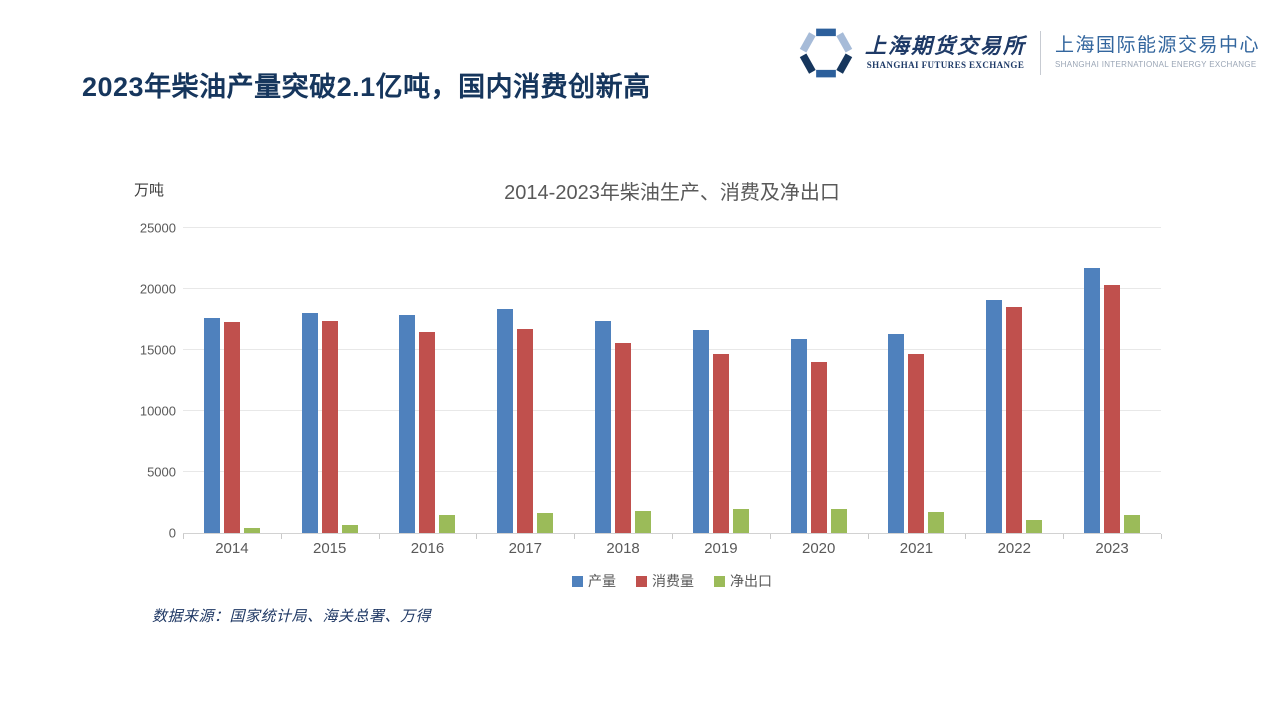 The image size is (1280, 720). I want to click on x-tick-label: 2023, so click(1112, 548).